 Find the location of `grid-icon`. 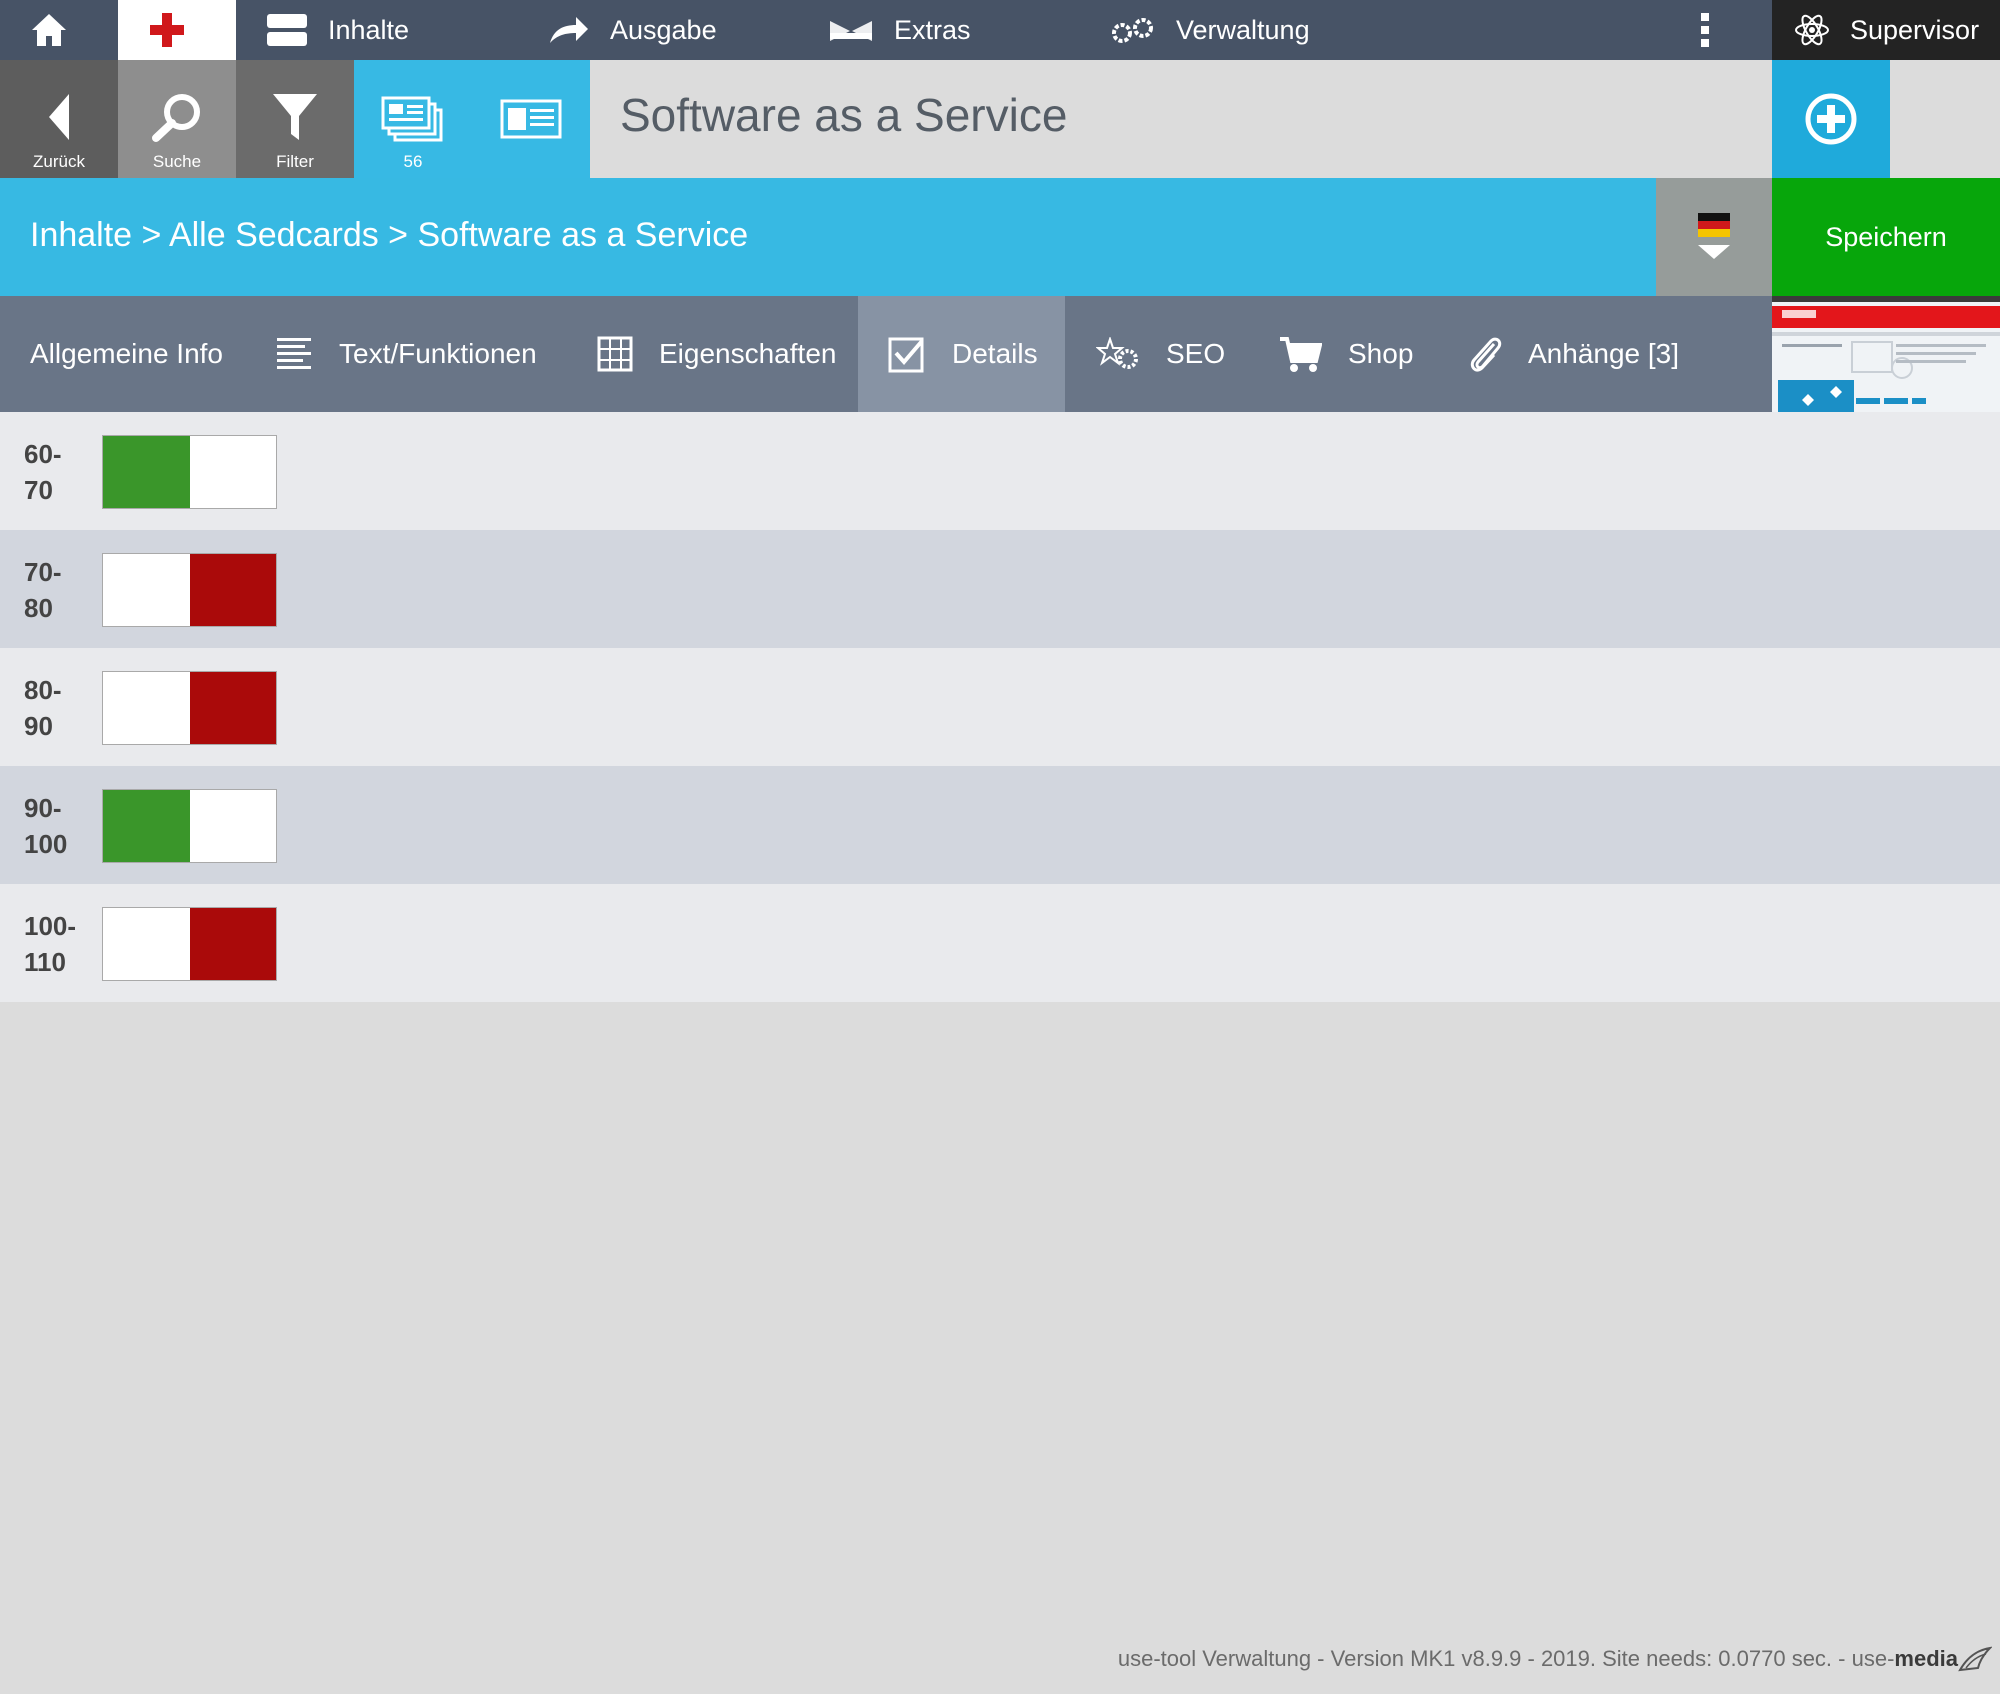

grid-icon is located at coordinates (615, 354).